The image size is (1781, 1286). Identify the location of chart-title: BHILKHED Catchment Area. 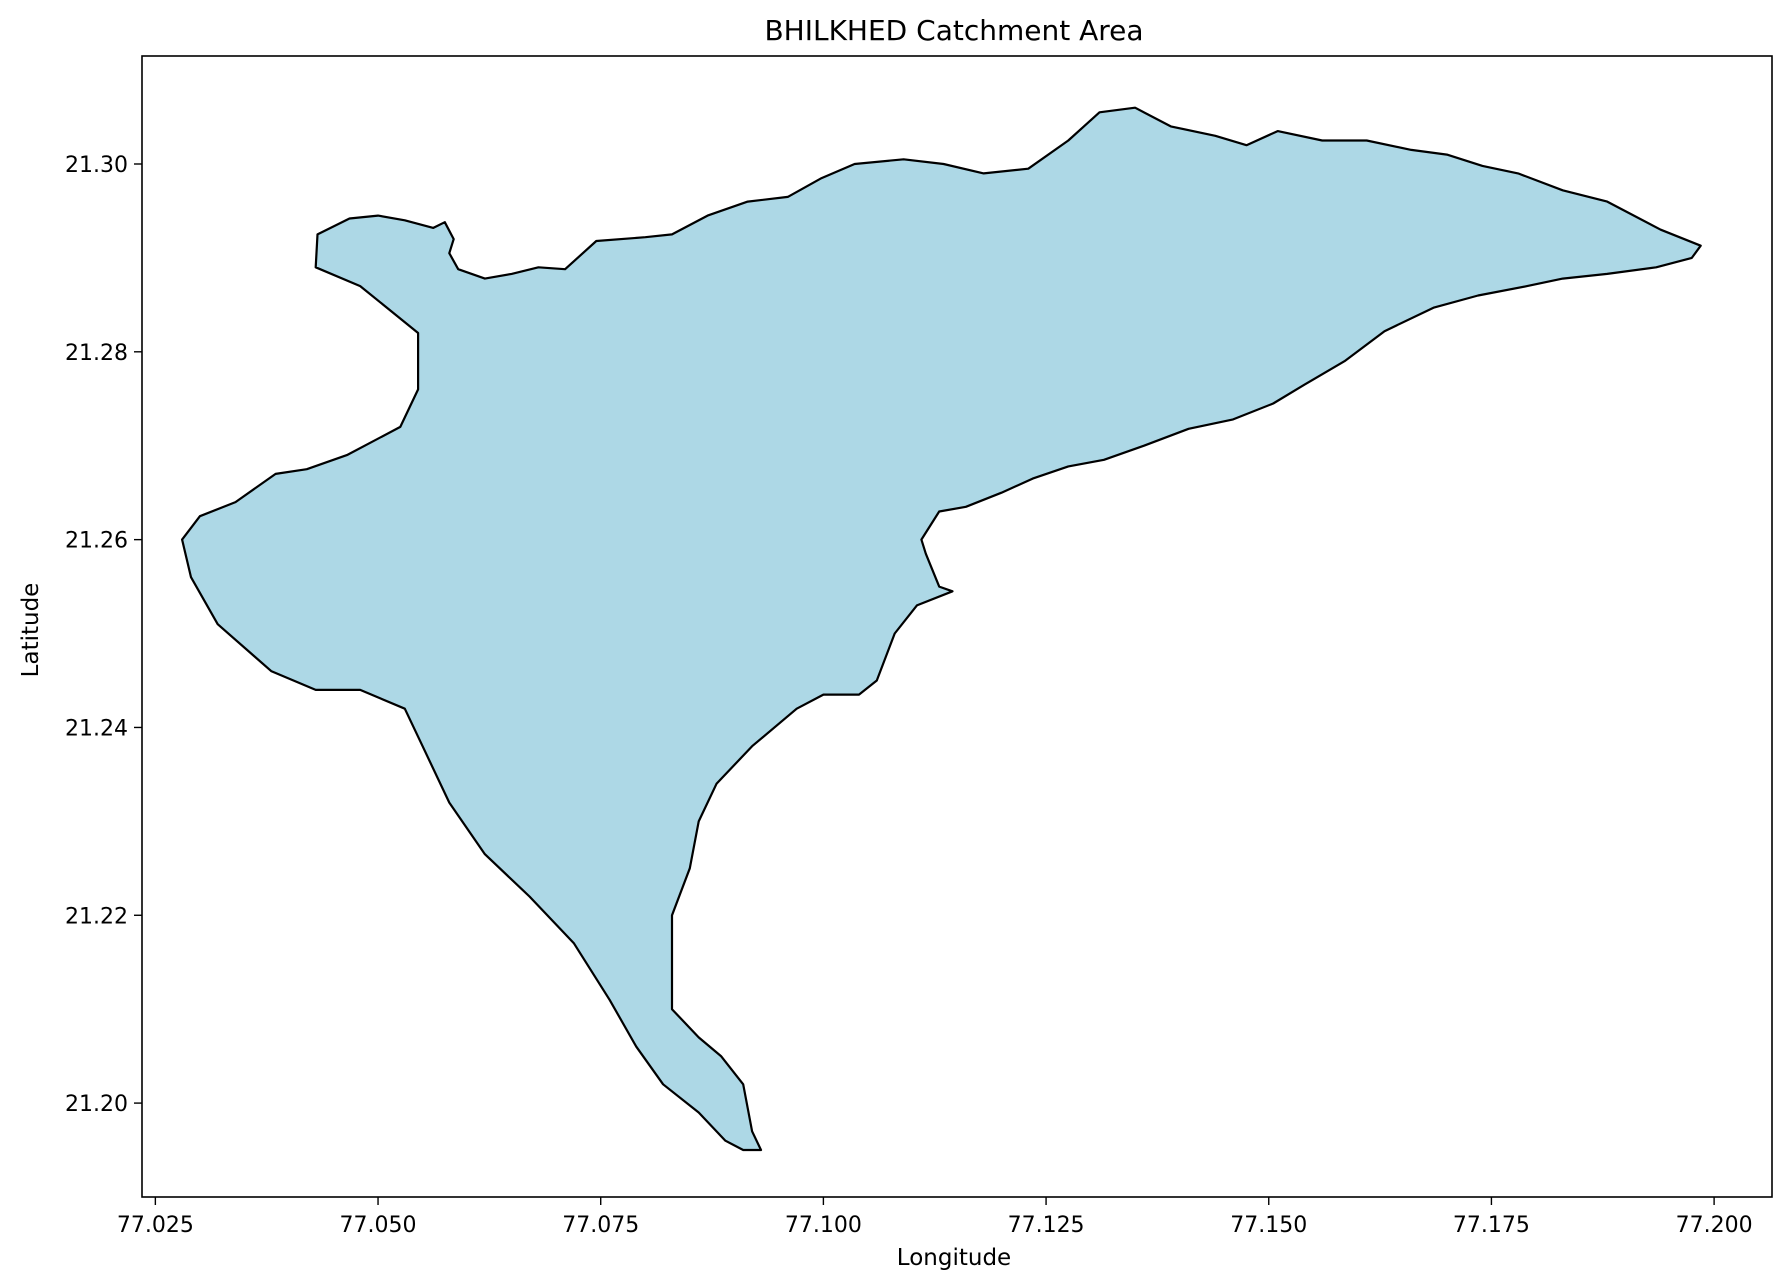
(953, 30).